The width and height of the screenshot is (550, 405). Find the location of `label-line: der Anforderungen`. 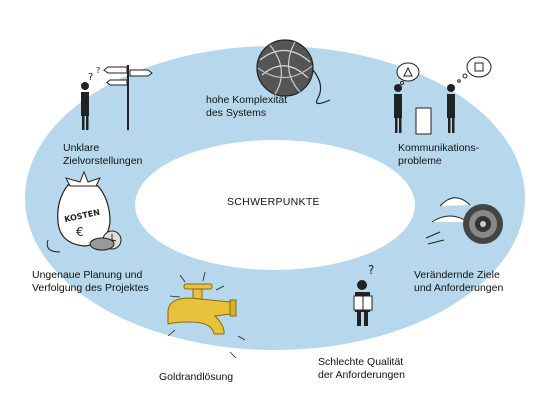

label-line: der Anforderungen is located at coordinates (361, 375).